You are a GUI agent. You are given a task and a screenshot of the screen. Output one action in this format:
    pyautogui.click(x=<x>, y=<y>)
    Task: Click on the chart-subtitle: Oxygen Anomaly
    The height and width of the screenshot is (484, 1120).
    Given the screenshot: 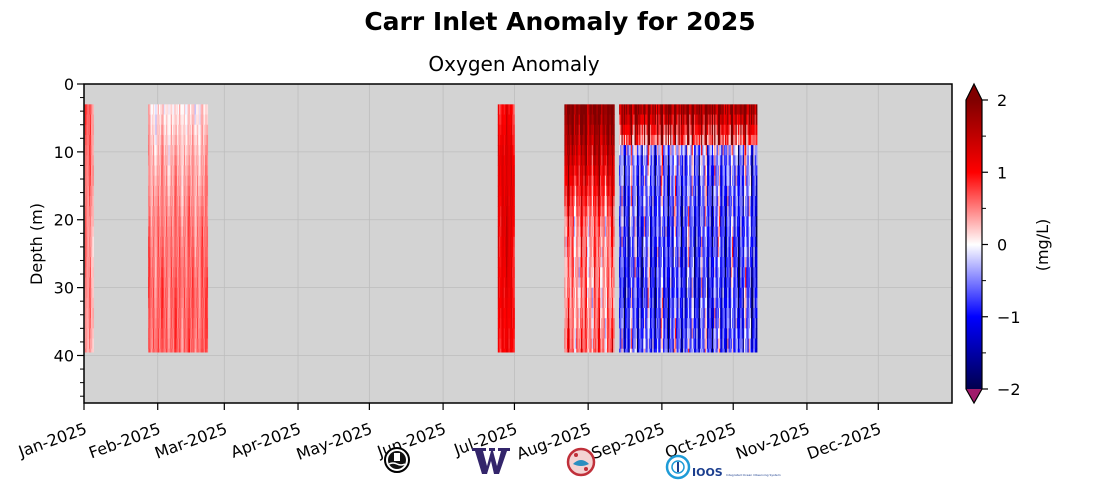 What is the action you would take?
    pyautogui.click(x=513, y=64)
    